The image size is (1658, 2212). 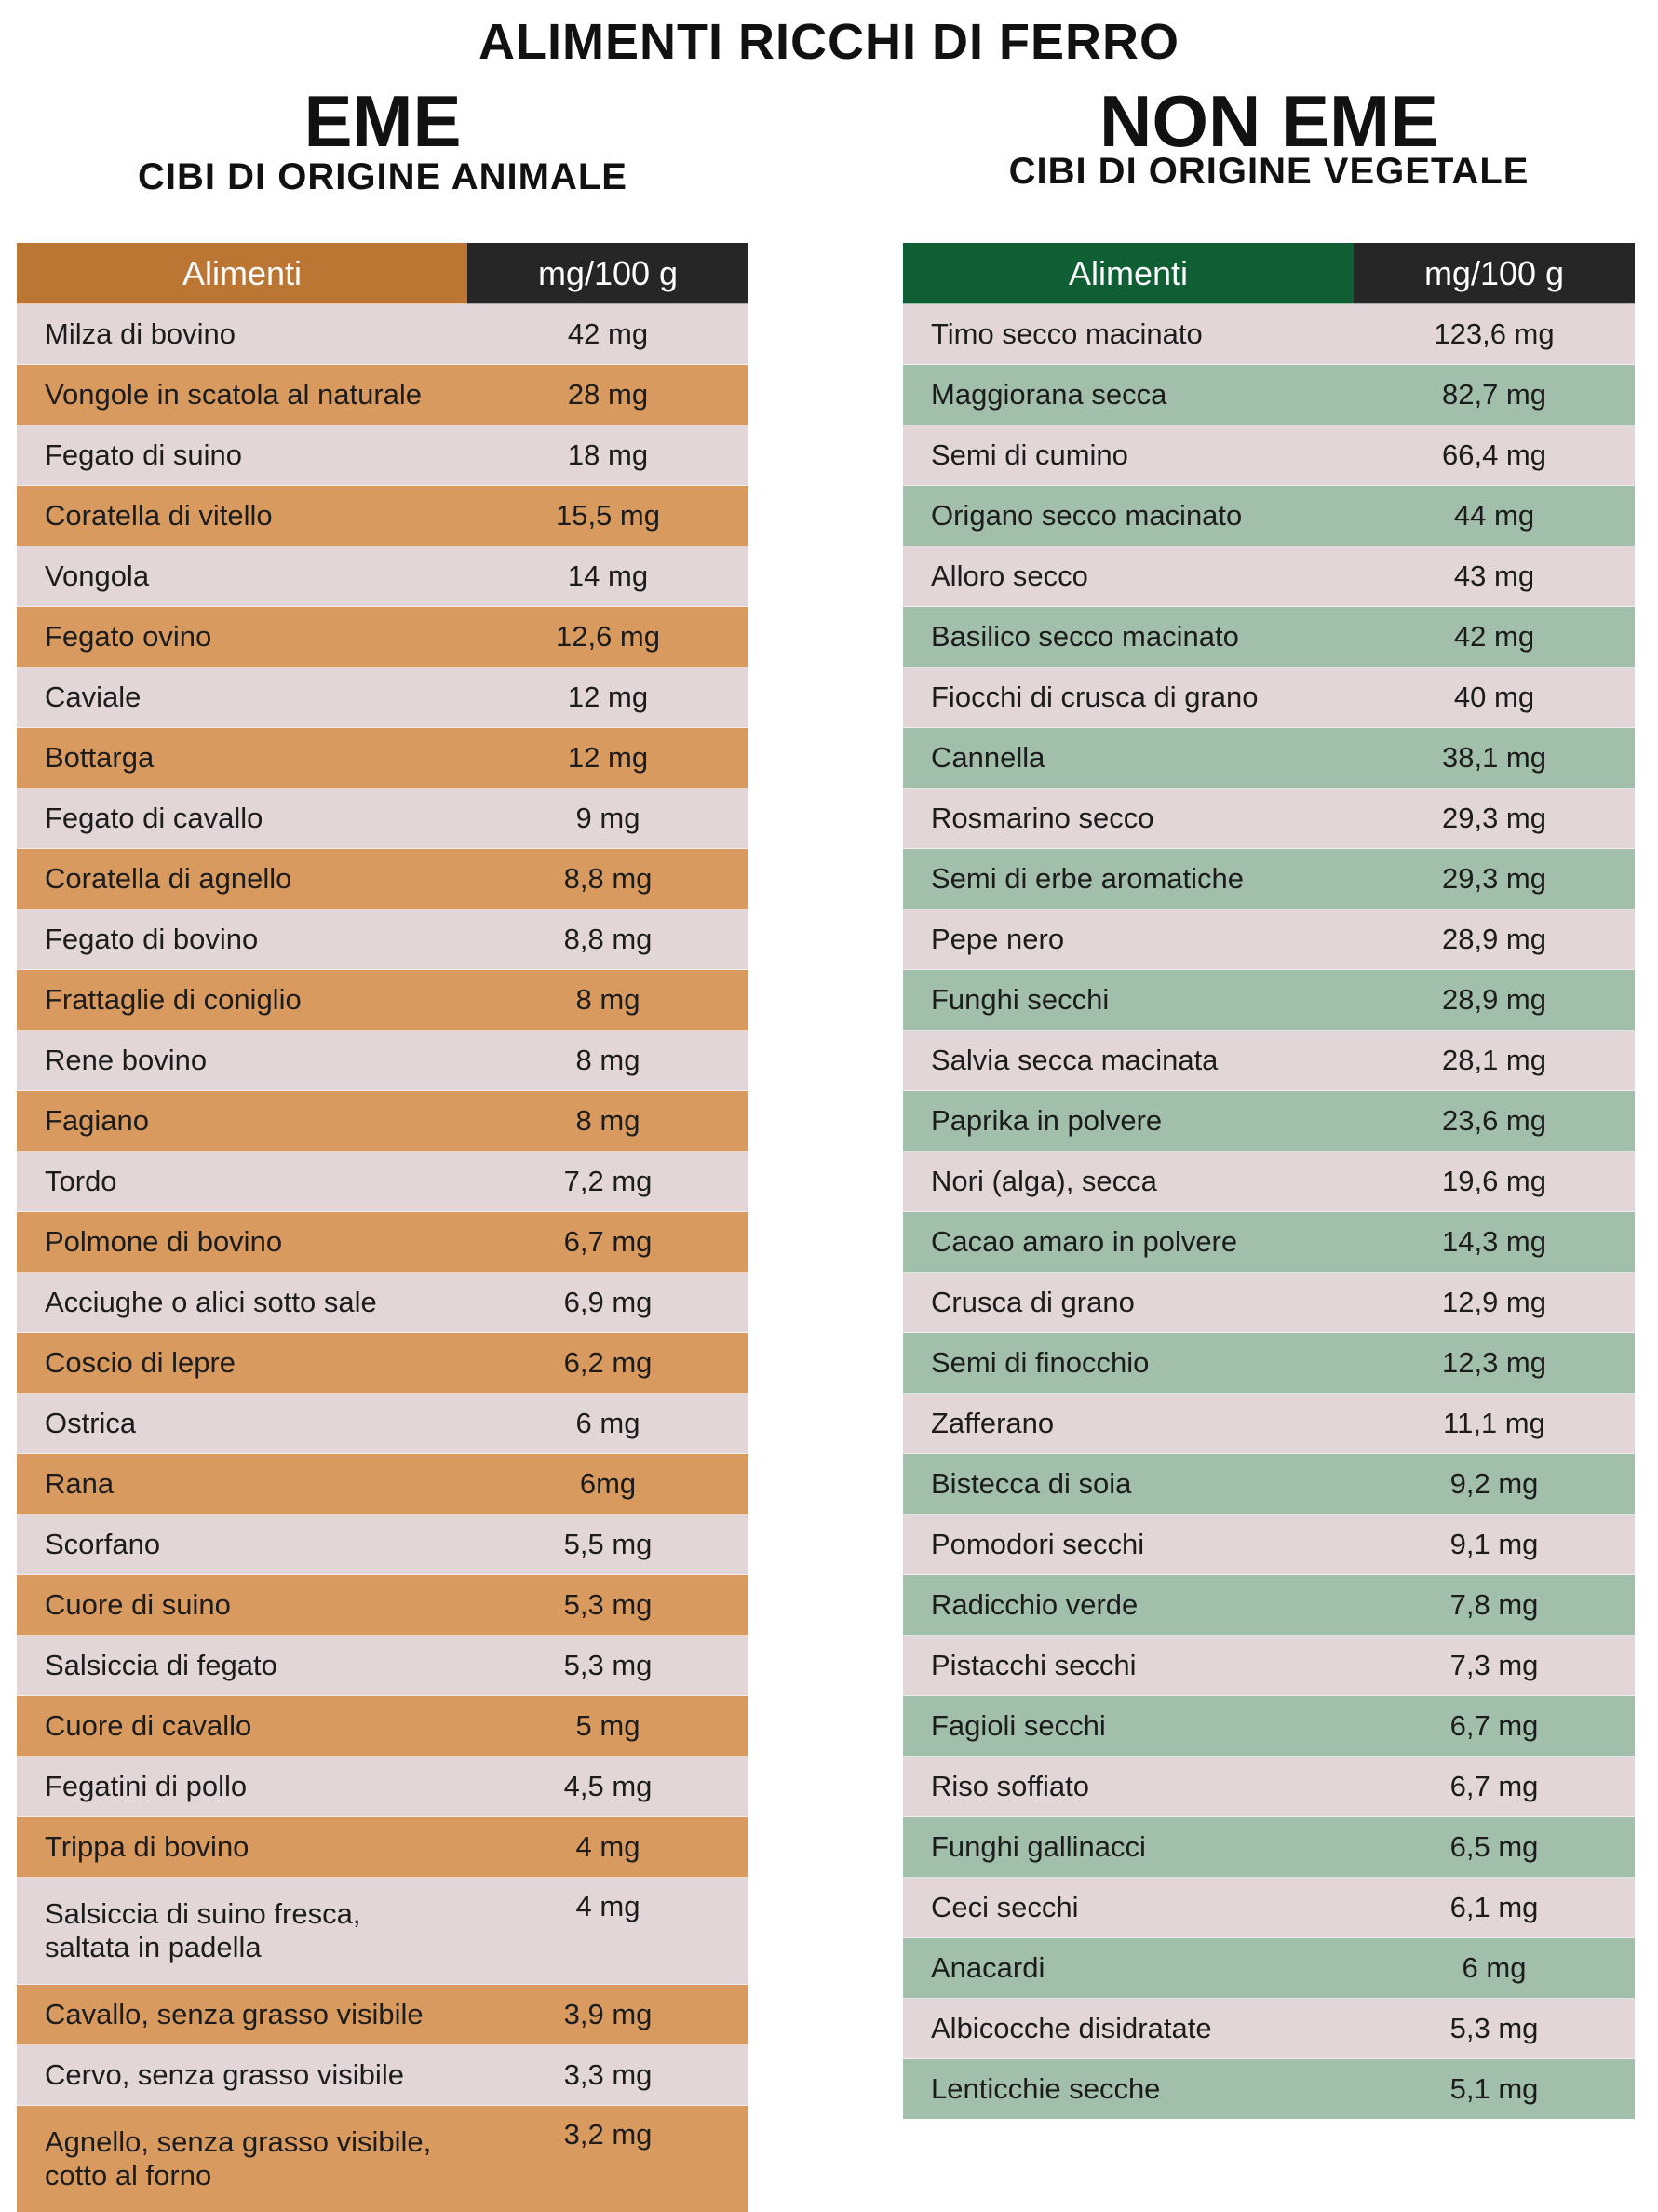 I want to click on food-name-line: Scorfano, so click(x=102, y=1544).